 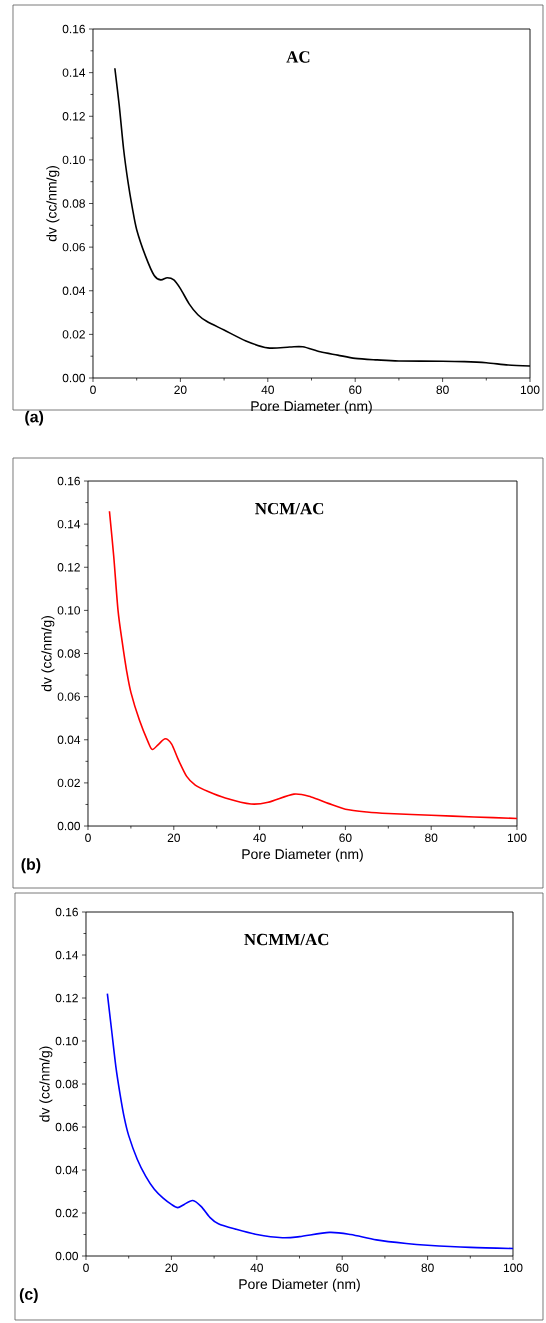 What do you see at coordinates (31, 866) in the screenshot?
I see `text: (b)` at bounding box center [31, 866].